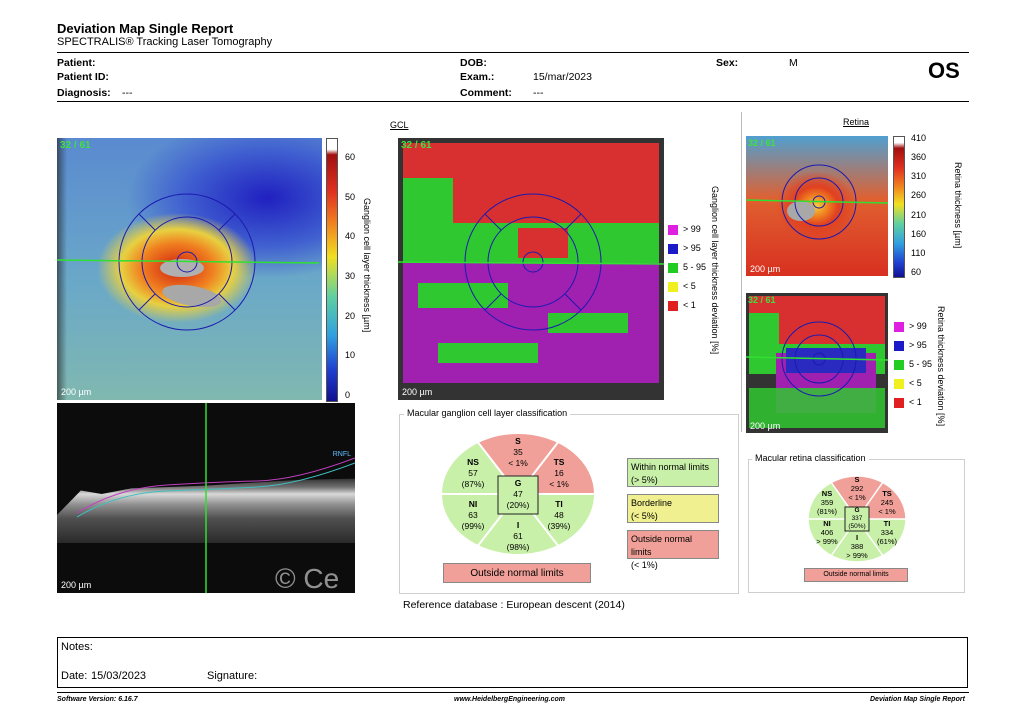 The image size is (1024, 724). Describe the element at coordinates (944, 70) in the screenshot. I see `eye-indicator: OS` at that location.